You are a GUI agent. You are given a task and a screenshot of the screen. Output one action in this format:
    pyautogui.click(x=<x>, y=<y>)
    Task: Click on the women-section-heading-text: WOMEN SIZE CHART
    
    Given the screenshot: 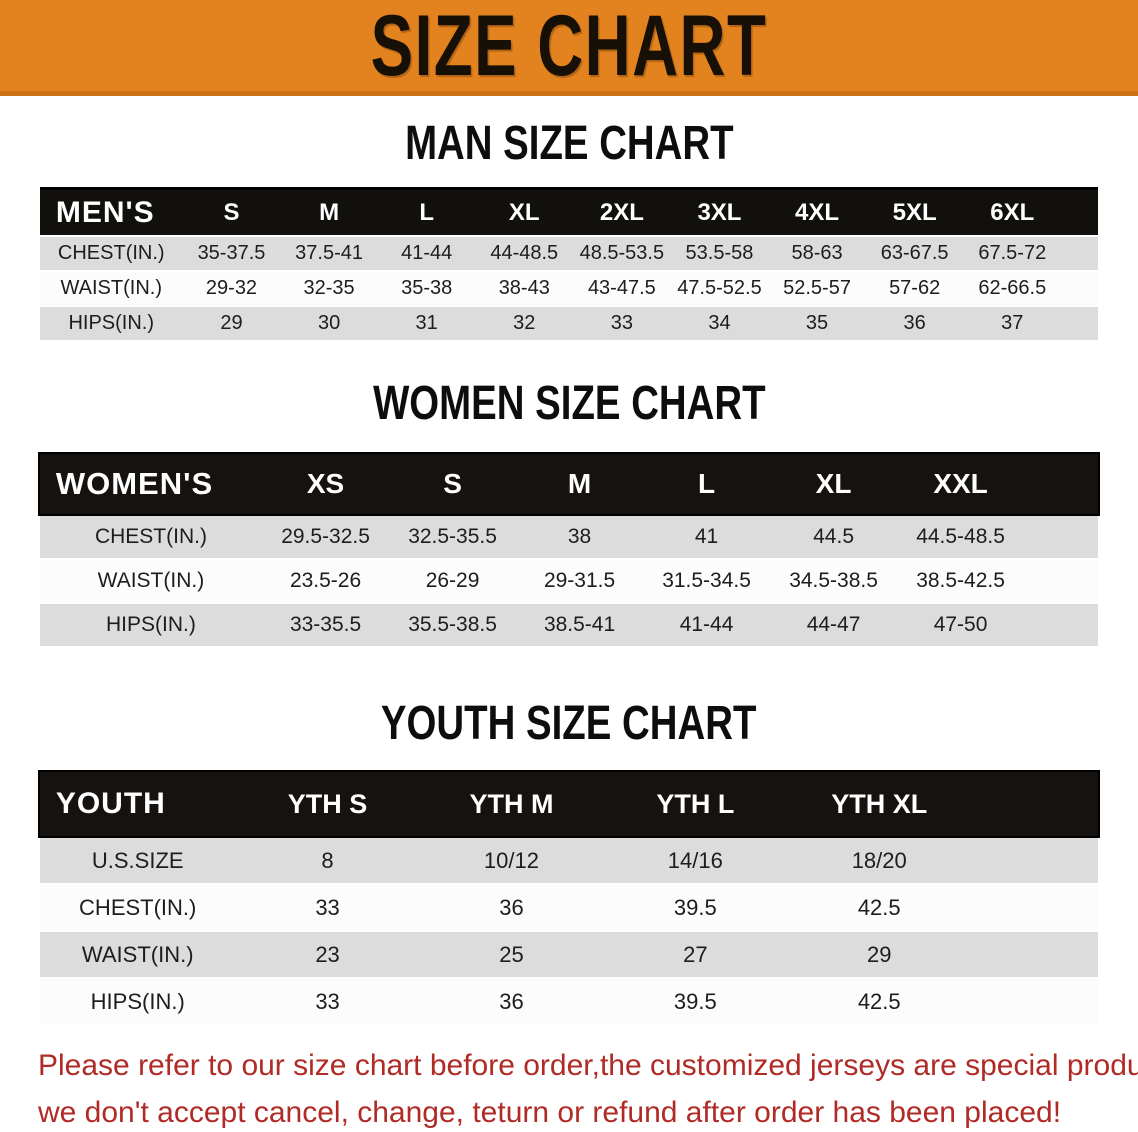 What is the action you would take?
    pyautogui.click(x=569, y=403)
    